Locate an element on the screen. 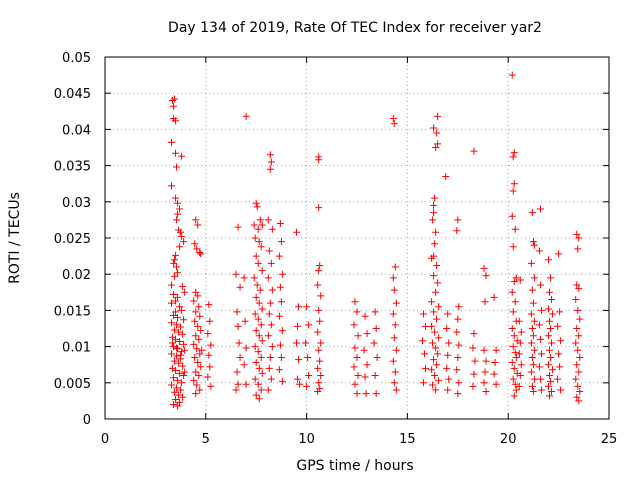 Image resolution: width=640 pixels, height=480 pixels. y-tick-label: 0.01 is located at coordinates (76, 348).